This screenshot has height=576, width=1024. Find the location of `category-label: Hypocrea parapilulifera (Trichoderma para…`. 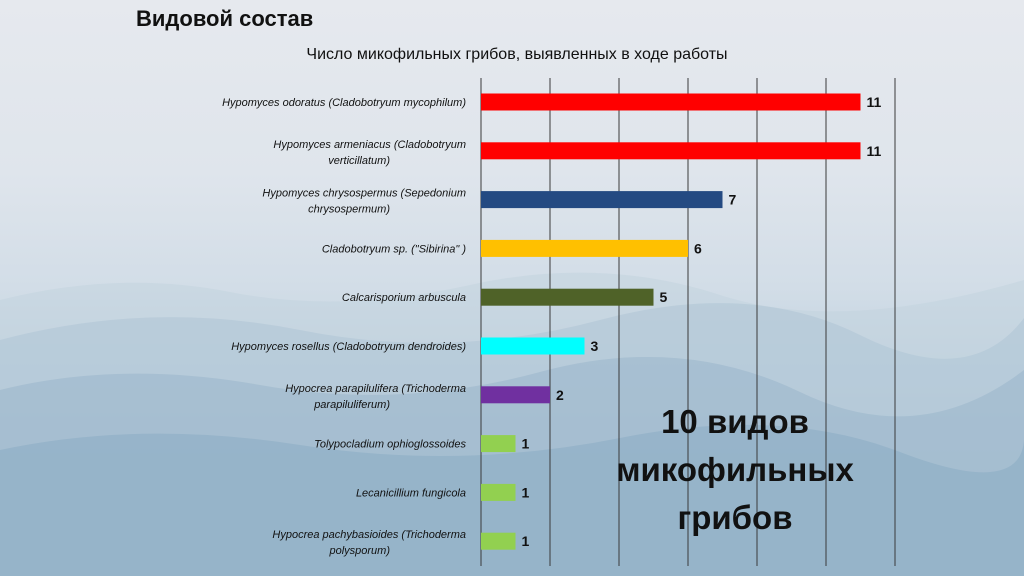

category-label: Hypocrea parapilulifera (Trichoderma para… is located at coordinates (375, 397).